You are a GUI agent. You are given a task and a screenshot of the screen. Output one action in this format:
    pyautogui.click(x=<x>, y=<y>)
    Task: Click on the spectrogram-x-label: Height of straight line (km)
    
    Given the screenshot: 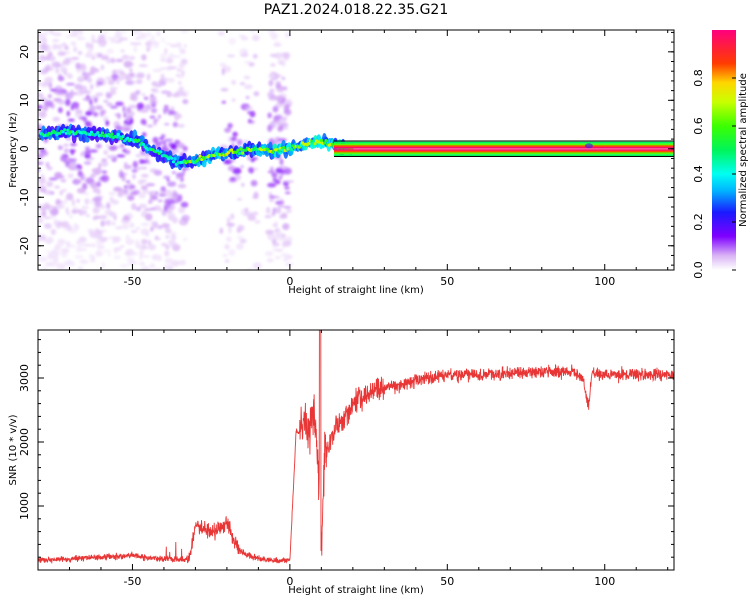 What is the action you would take?
    pyautogui.click(x=356, y=290)
    